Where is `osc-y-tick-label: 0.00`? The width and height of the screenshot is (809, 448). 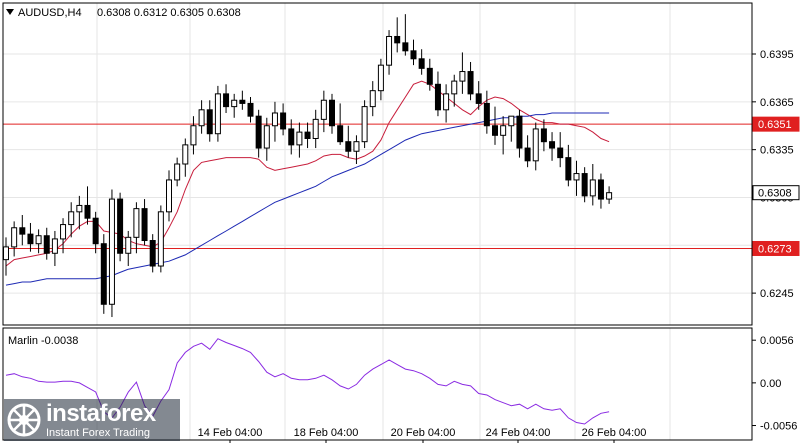
osc-y-tick-label: 0.00 is located at coordinates (770, 384).